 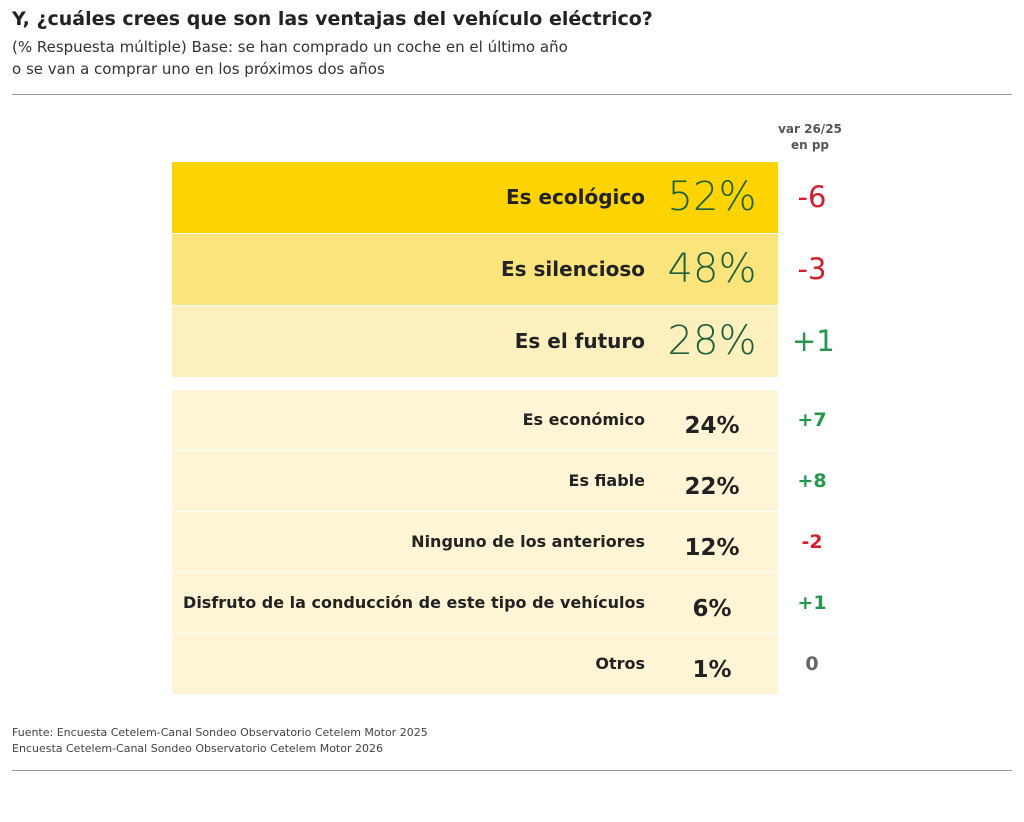 I want to click on table-row: Es fiable 22% +8, so click(x=499, y=481).